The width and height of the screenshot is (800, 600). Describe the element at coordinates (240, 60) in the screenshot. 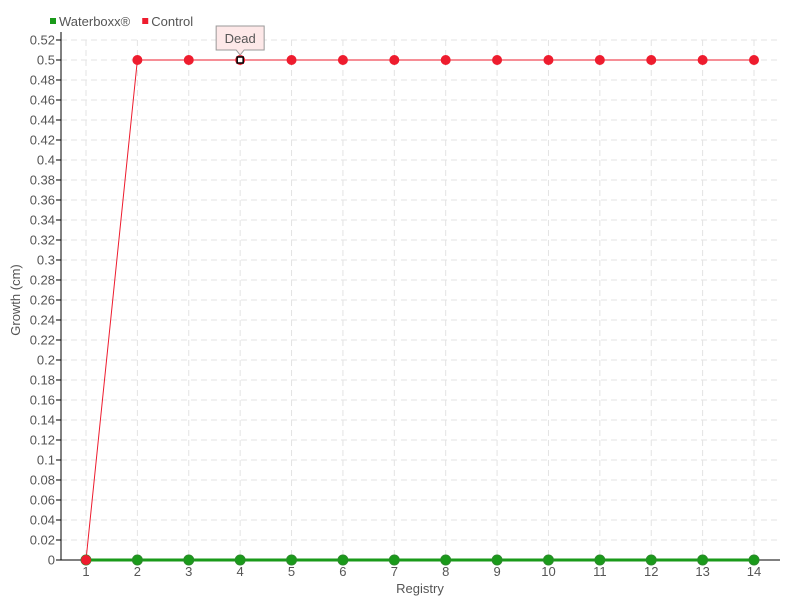

I see `highlighted-point` at that location.